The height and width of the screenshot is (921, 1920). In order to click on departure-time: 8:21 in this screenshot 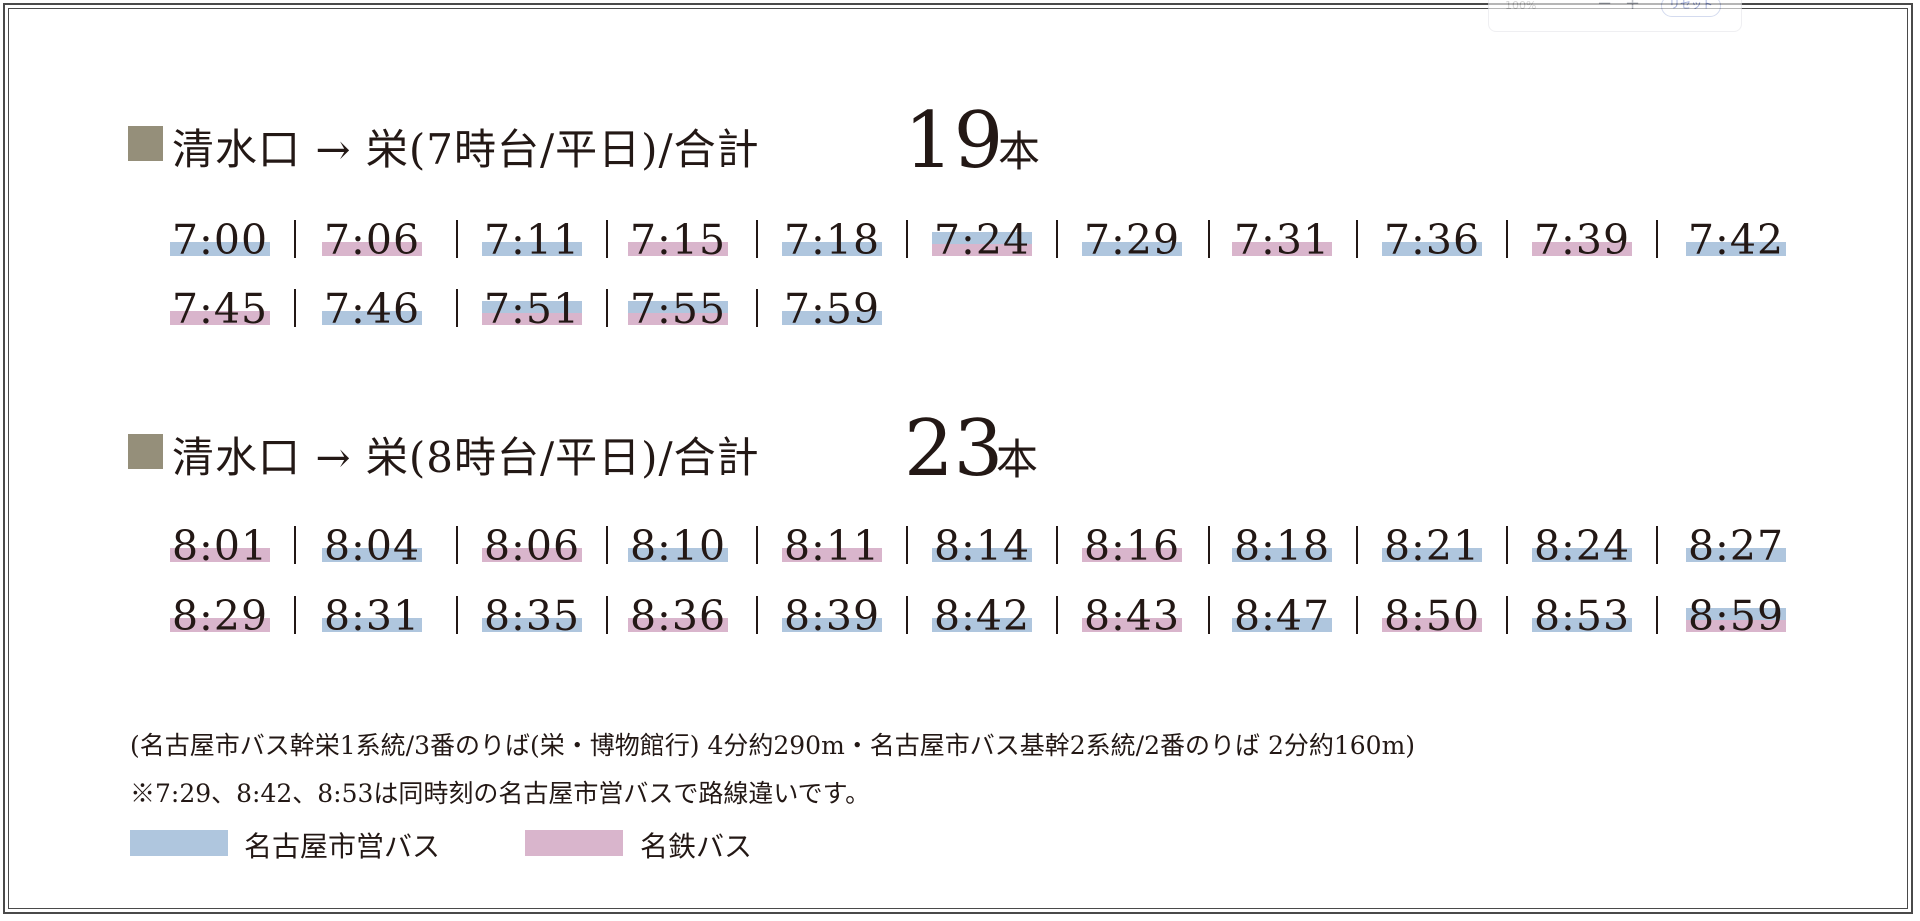, I will do `click(1432, 546)`.